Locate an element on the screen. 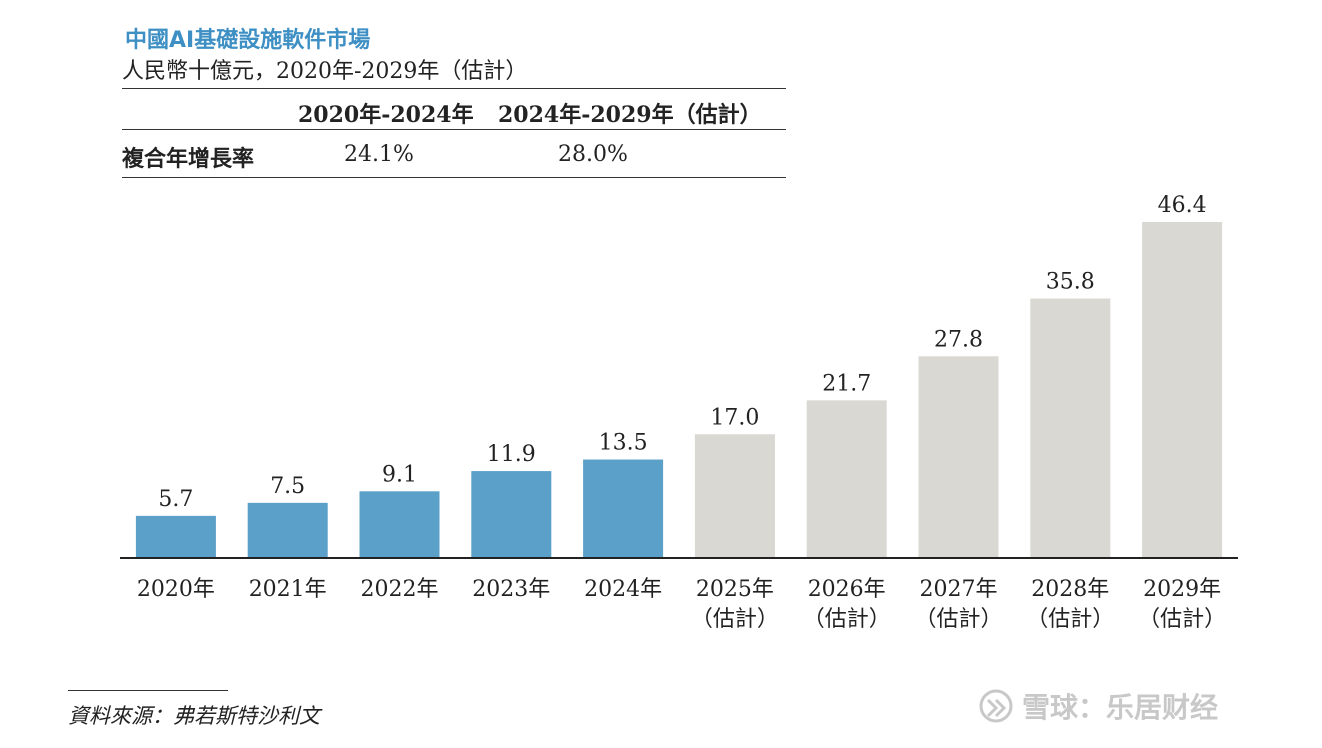 Image resolution: width=1322 pixels, height=748 pixels. bar-value-label-8: 27.8 is located at coordinates (958, 339).